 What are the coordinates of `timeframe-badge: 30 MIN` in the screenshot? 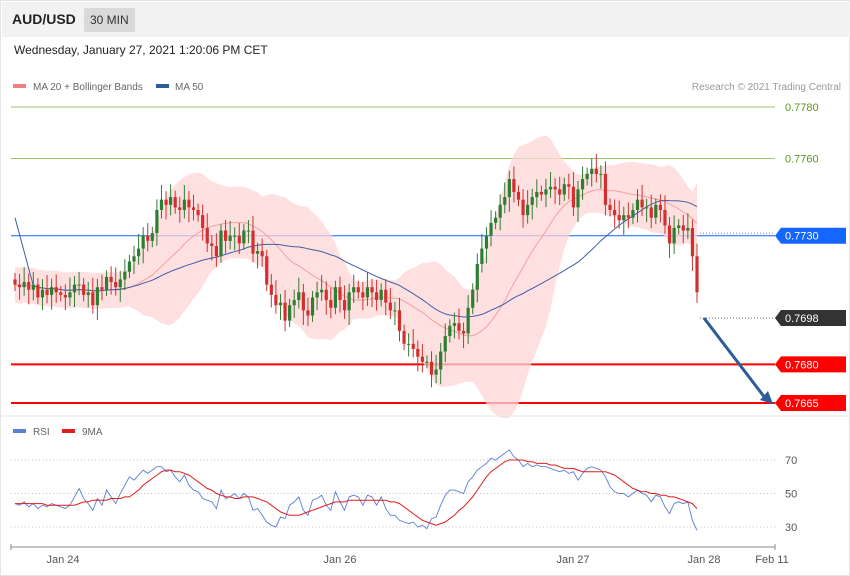 It's located at (109, 20).